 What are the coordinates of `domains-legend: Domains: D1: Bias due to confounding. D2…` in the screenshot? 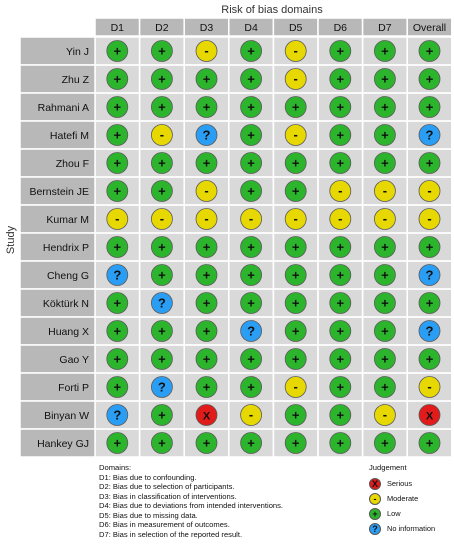 It's located at (229, 501).